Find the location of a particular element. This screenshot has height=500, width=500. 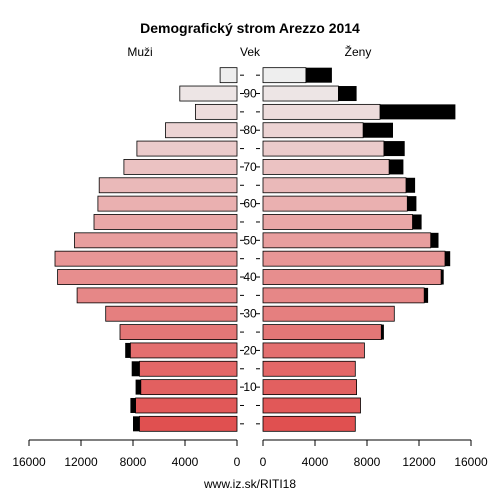

right-series-label: Ženy is located at coordinates (358, 51).